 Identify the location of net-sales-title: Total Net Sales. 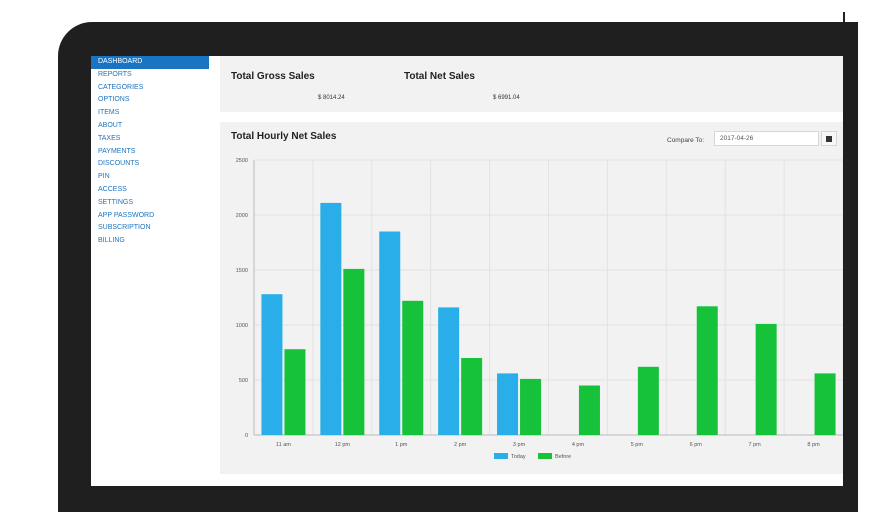
(439, 76).